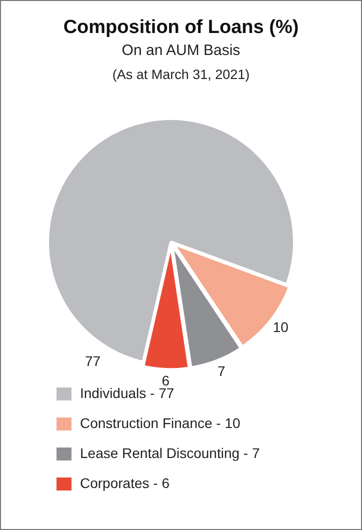 The height and width of the screenshot is (530, 362). Describe the element at coordinates (181, 28) in the screenshot. I see `chart-title: Composition of Loans (%)` at that location.